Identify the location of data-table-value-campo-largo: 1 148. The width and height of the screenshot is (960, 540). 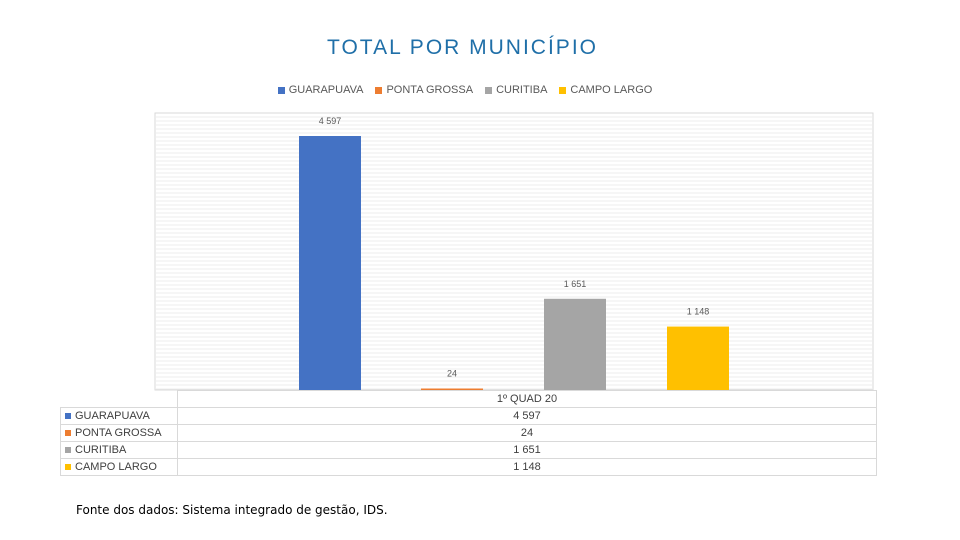
(527, 467).